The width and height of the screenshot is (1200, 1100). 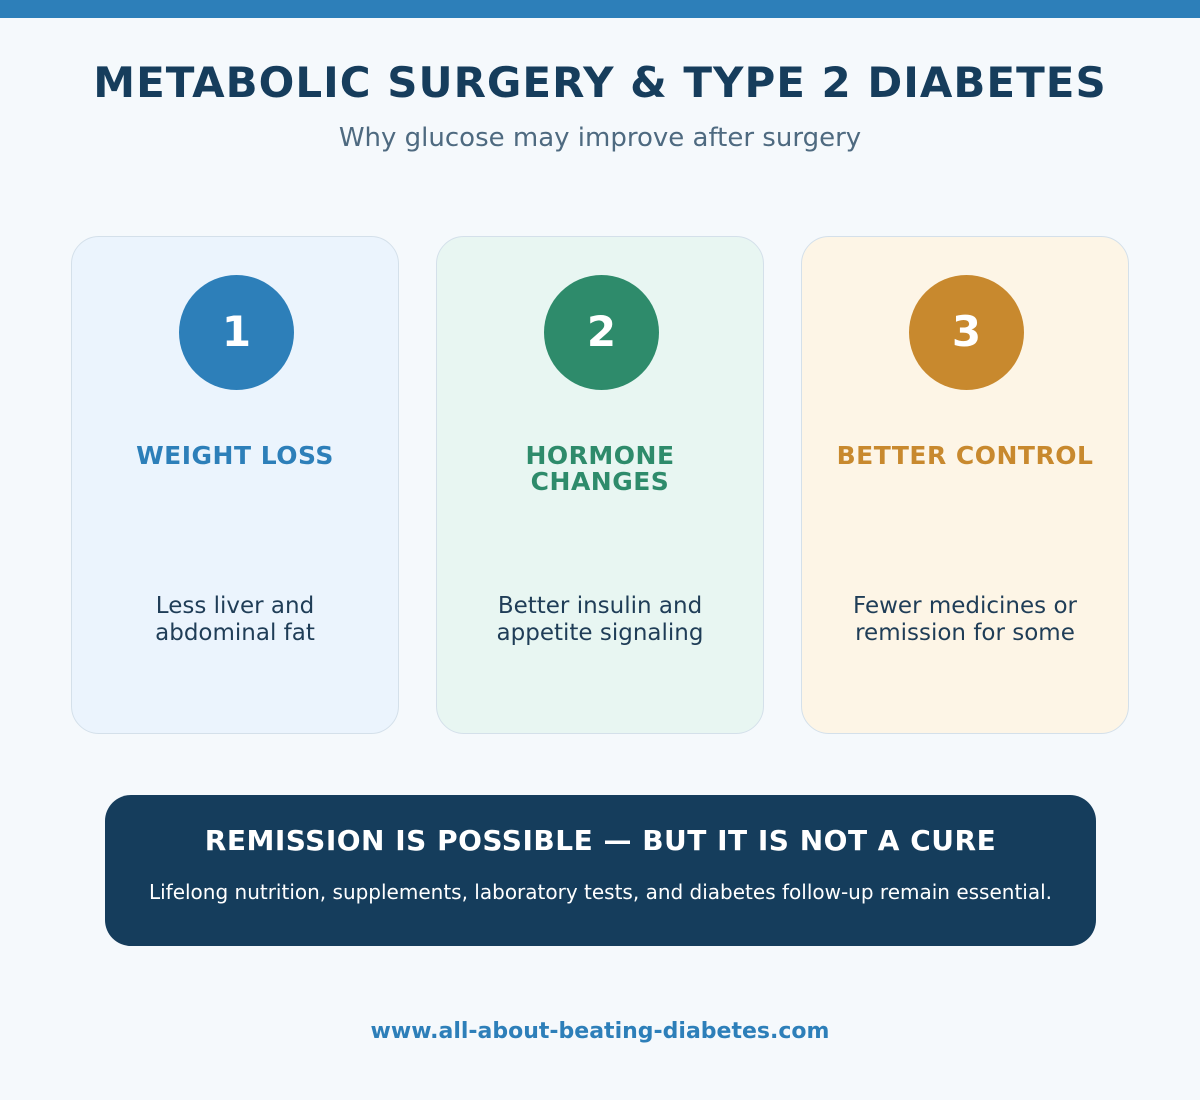 What do you see at coordinates (600, 138) in the screenshot?
I see `page-subtitle: Why glucose may improve after surgery` at bounding box center [600, 138].